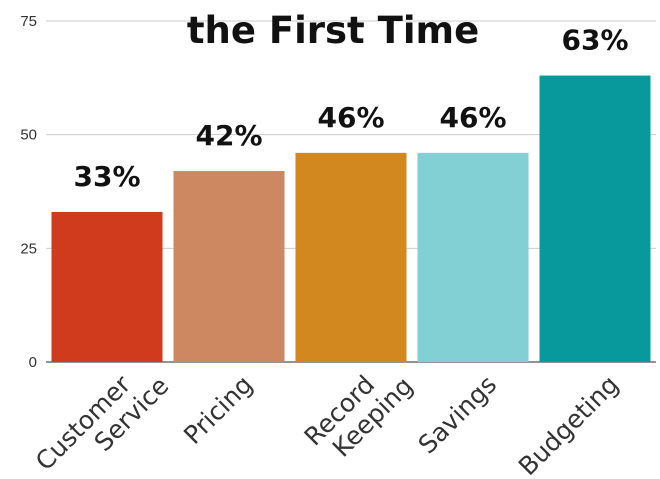  I want to click on x-tick-label: RecordKeeping, so click(359, 411).